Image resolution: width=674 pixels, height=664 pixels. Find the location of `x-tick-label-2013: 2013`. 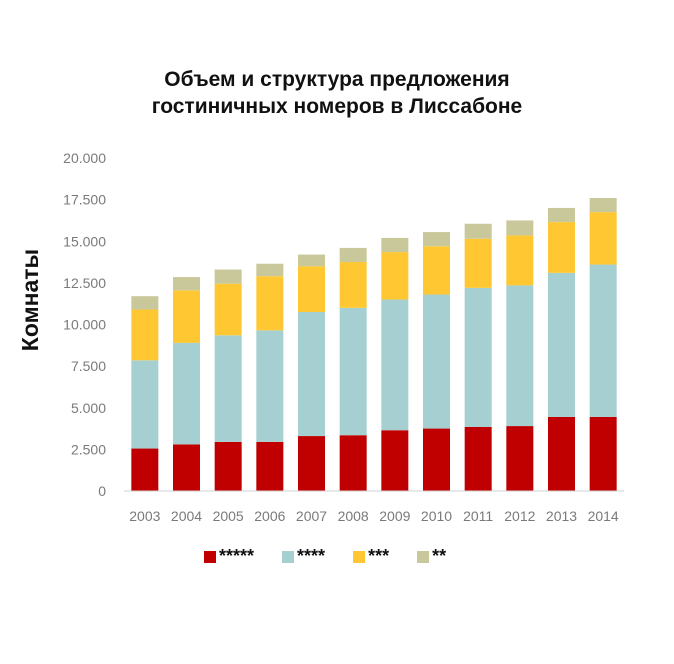

x-tick-label-2013: 2013 is located at coordinates (561, 516).